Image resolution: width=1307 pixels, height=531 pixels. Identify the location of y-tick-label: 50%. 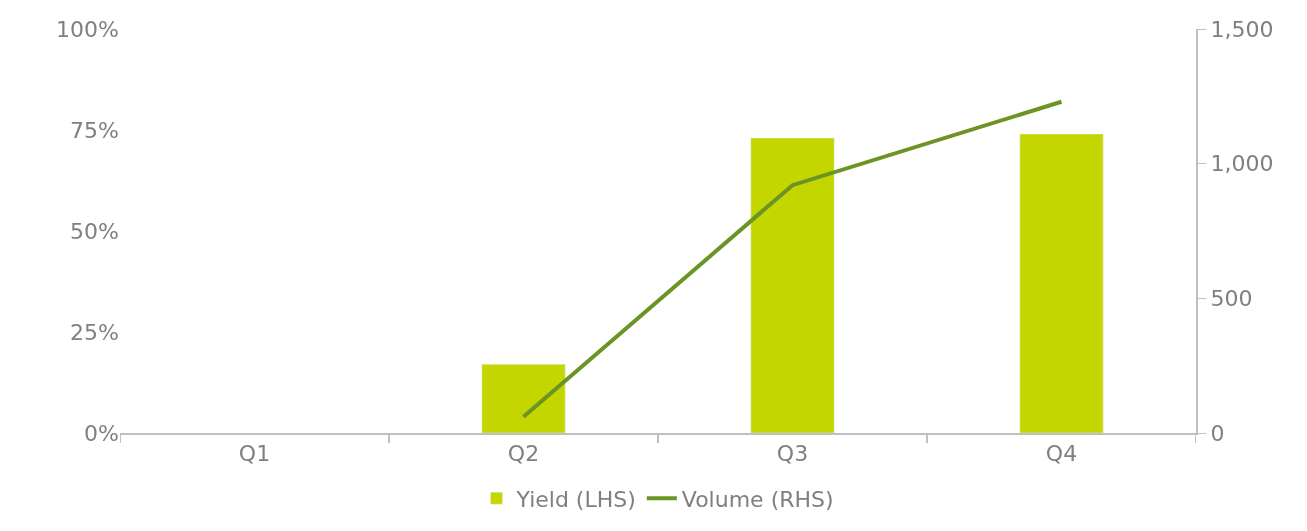
(94, 231).